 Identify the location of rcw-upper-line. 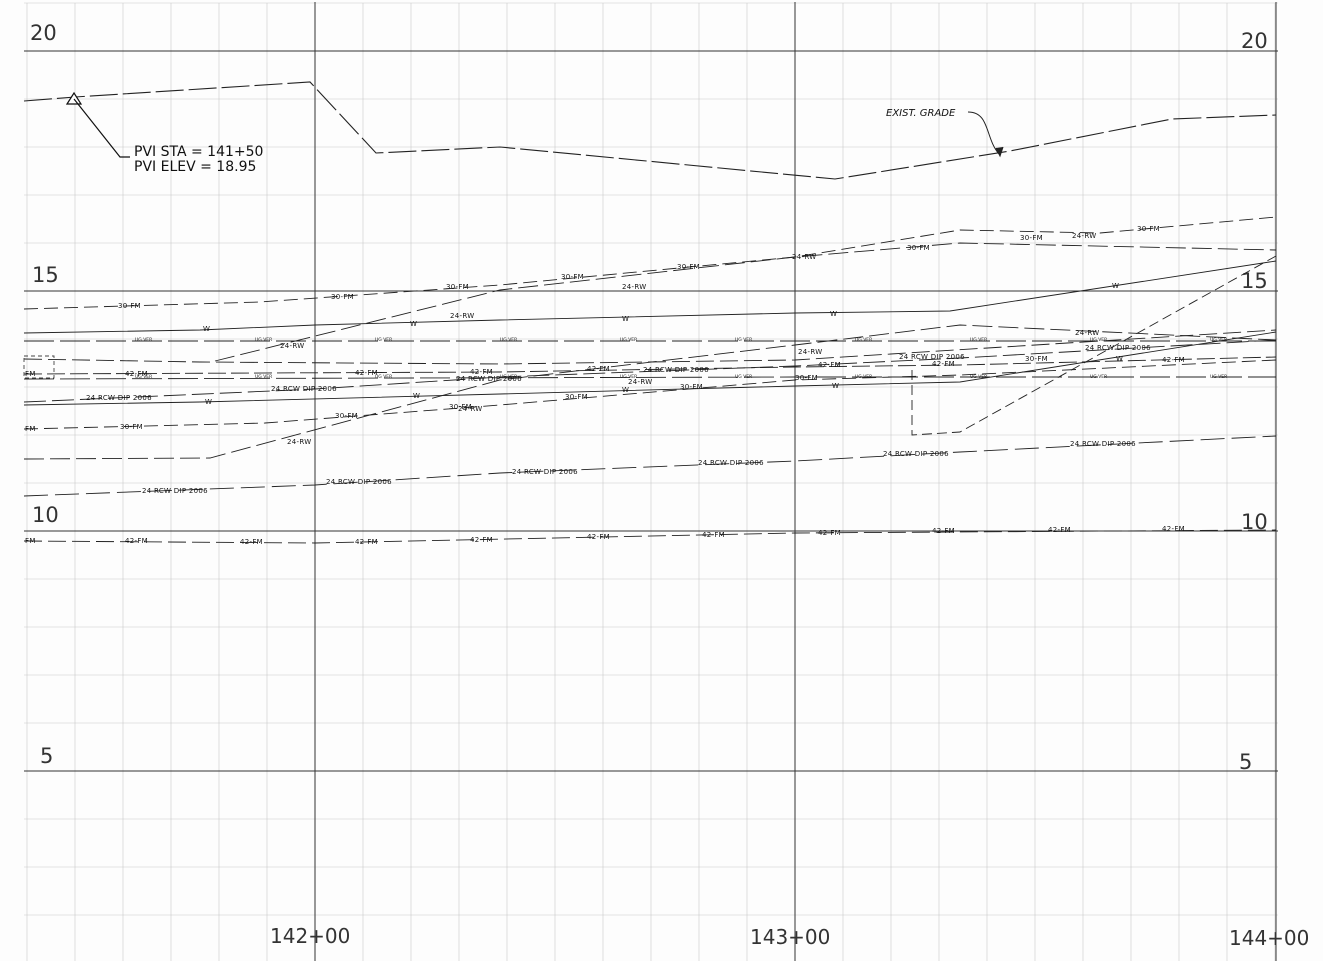
(650, 371).